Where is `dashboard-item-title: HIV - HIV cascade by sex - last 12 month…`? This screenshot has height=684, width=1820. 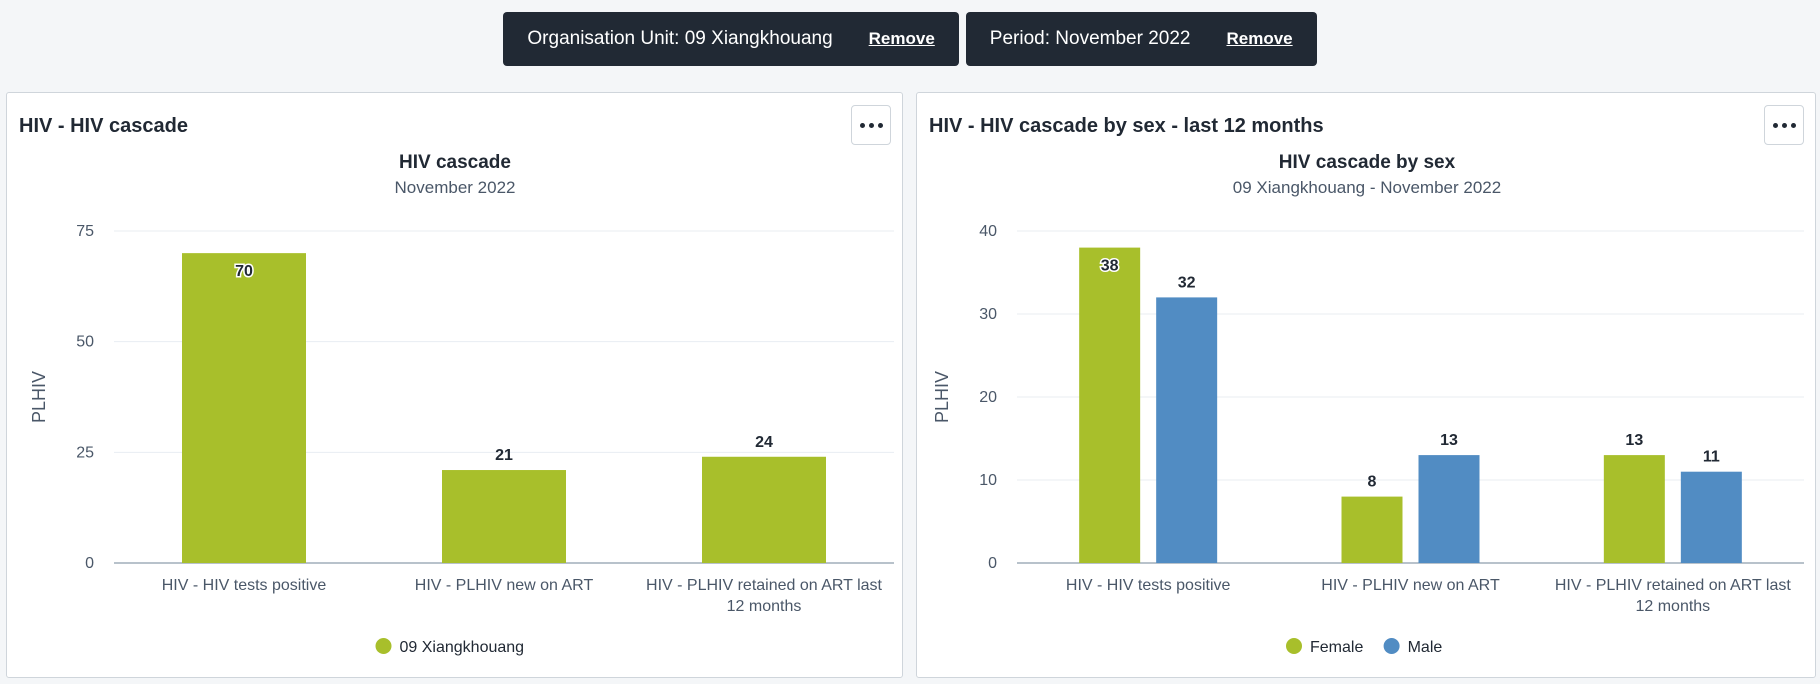
dashboard-item-title: HIV - HIV cascade by sex - last 12 month… is located at coordinates (1126, 126).